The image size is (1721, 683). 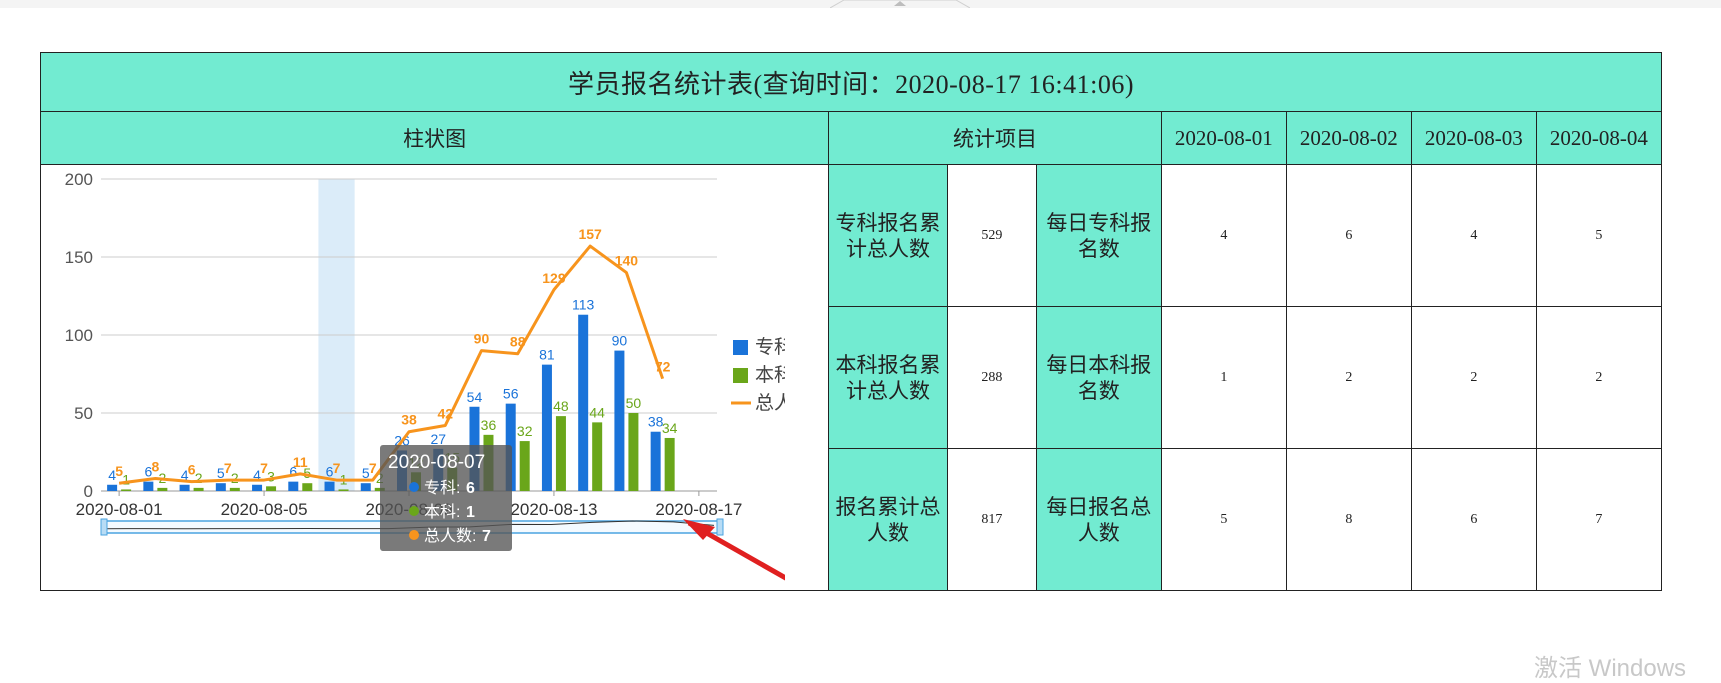 I want to click on y-tick-label: 50, so click(x=83, y=413).